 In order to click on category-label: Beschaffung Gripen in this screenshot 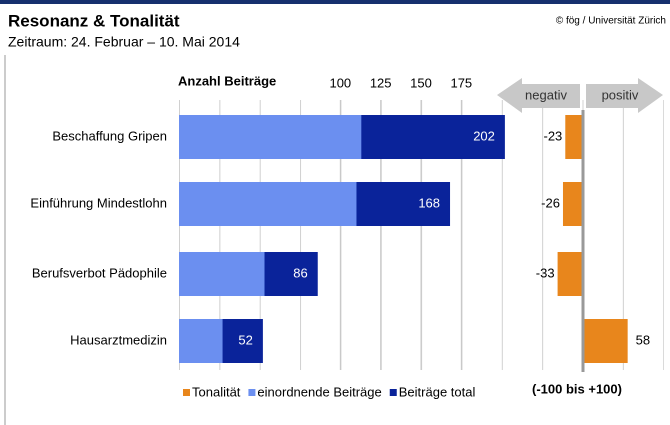, I will do `click(109, 135)`.